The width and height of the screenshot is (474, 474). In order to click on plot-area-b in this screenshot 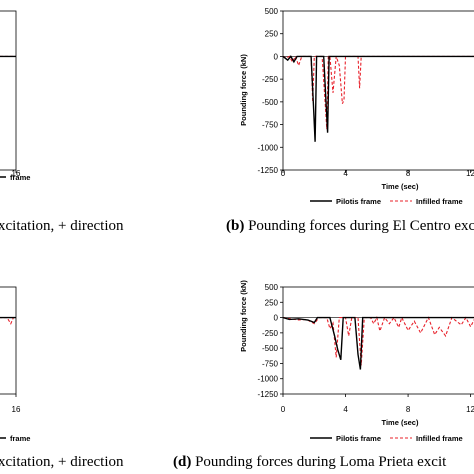, I will do `click(378, 90)`.